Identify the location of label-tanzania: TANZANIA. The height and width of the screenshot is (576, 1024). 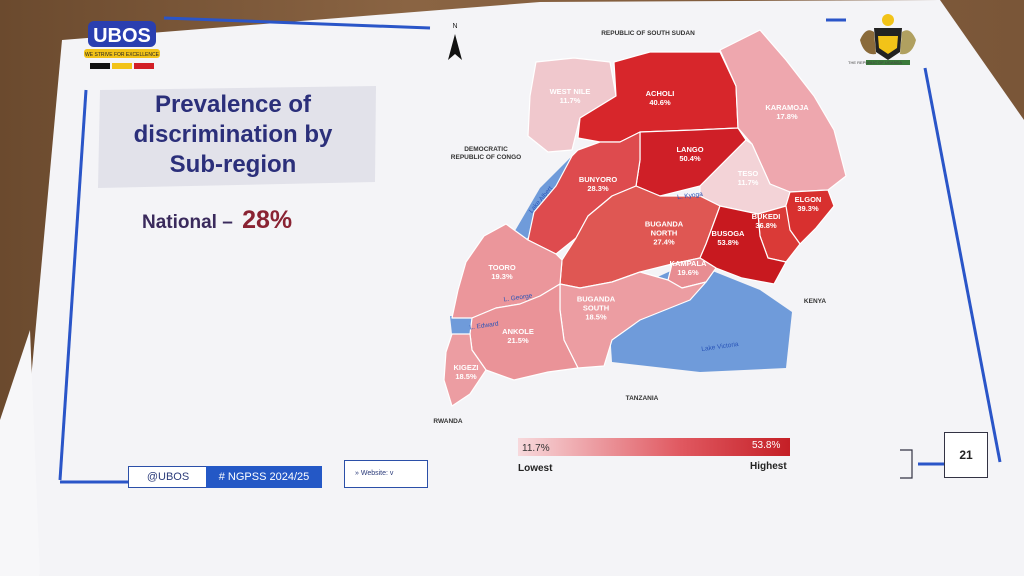
(642, 398).